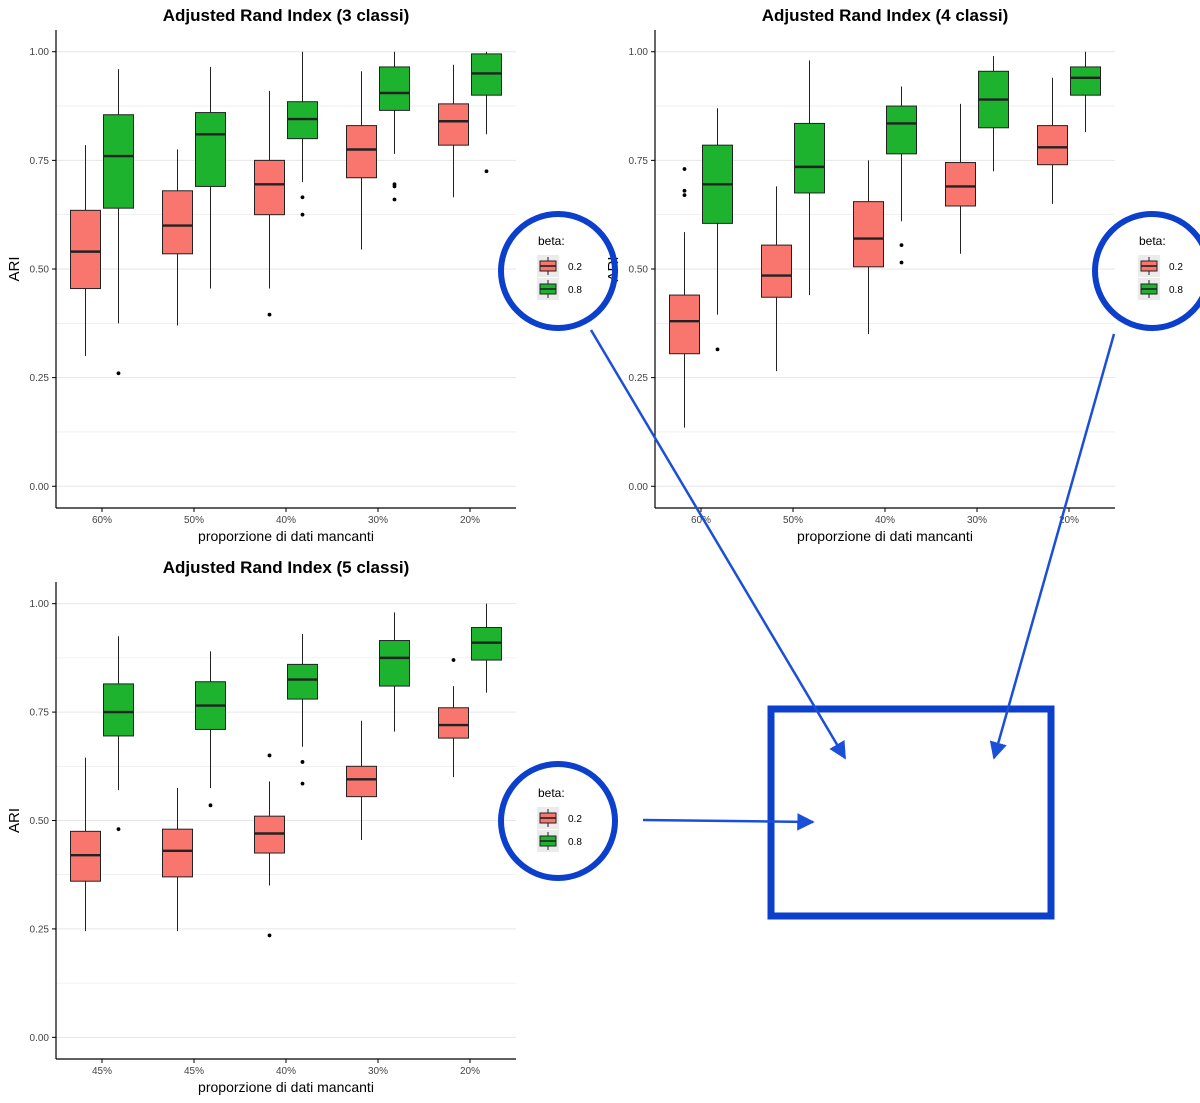  I want to click on y-tick-label: 0.50, so click(40, 270).